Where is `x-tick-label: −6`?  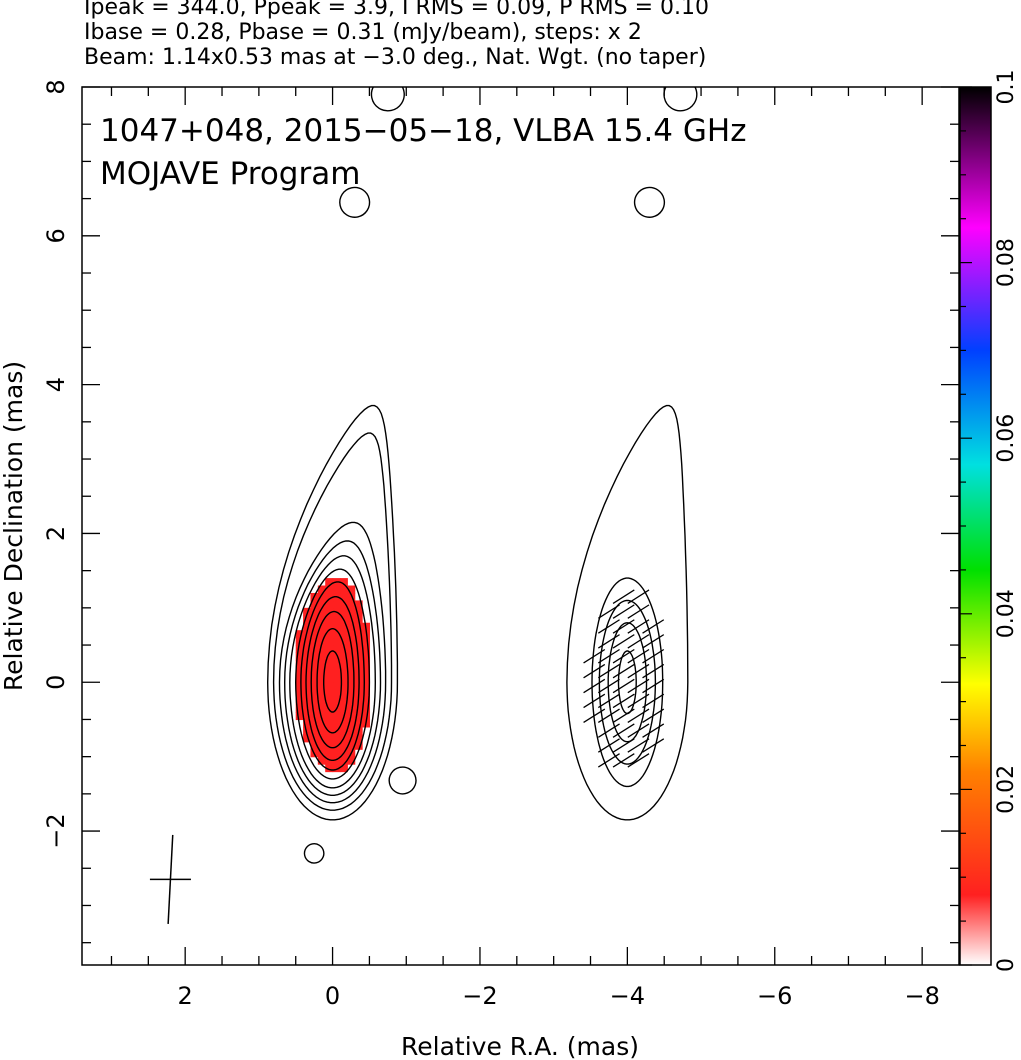 x-tick-label: −6 is located at coordinates (774, 996).